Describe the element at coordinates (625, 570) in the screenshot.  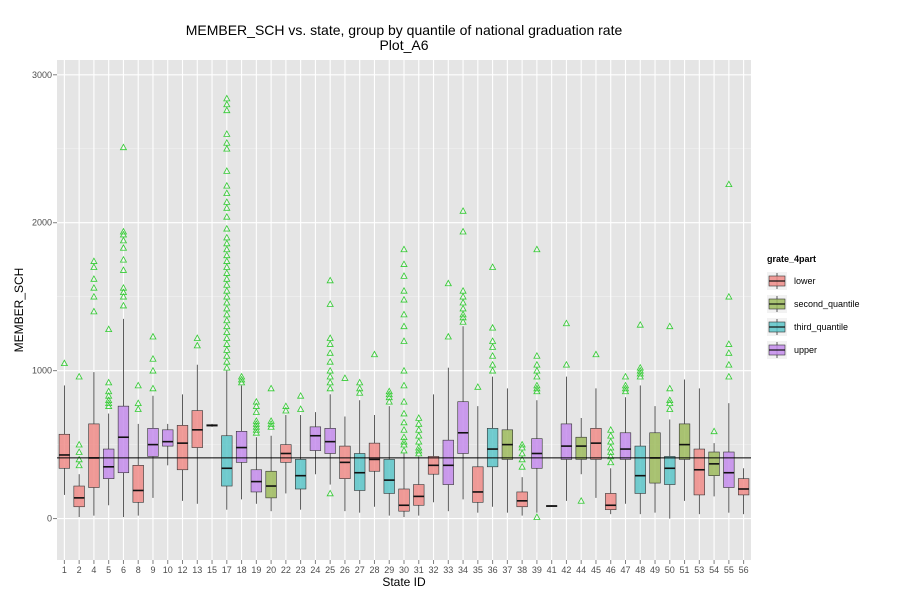
I see `x-tick-label: 47` at that location.